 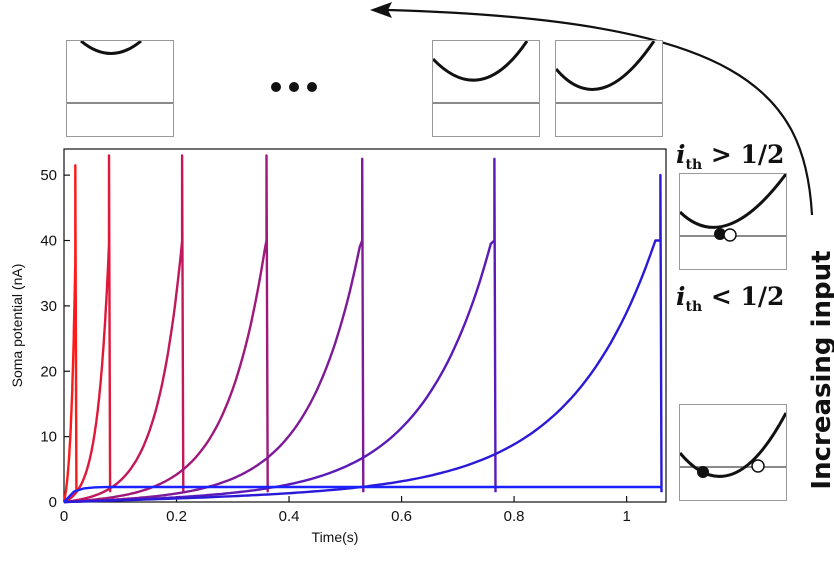 I want to click on increasing-input-label: Increasing input, so click(x=820, y=370).